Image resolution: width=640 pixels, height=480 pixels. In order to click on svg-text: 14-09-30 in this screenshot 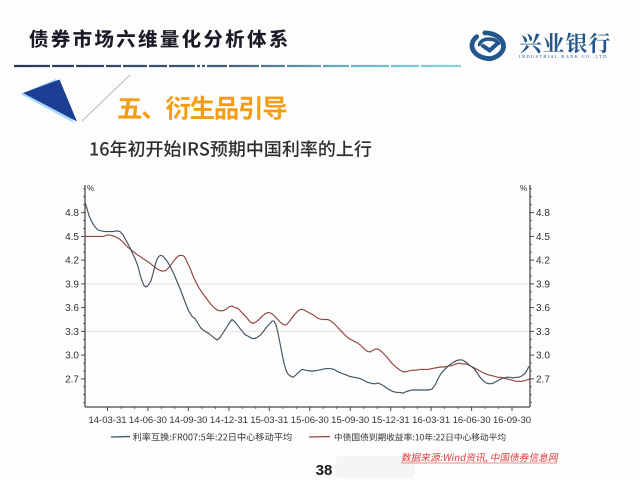, I will do `click(188, 420)`.